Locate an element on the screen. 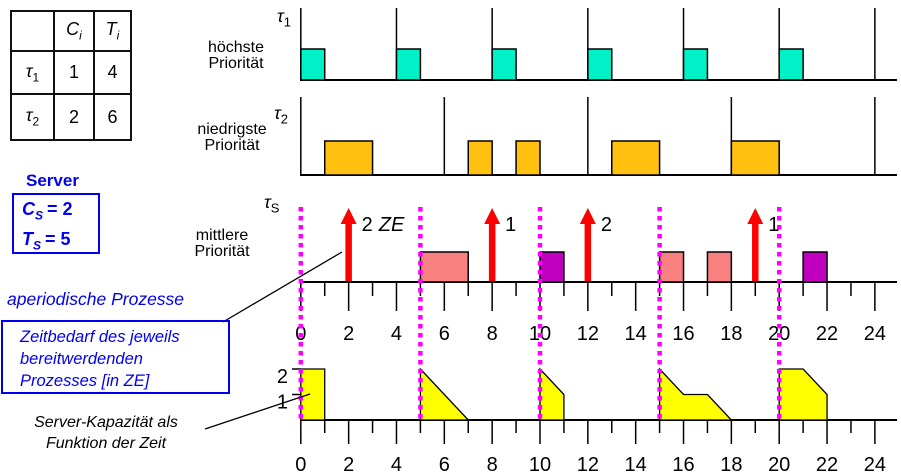 Image resolution: width=901 pixels, height=476 pixels. mid-axis-tick-label: 24 is located at coordinates (875, 334).